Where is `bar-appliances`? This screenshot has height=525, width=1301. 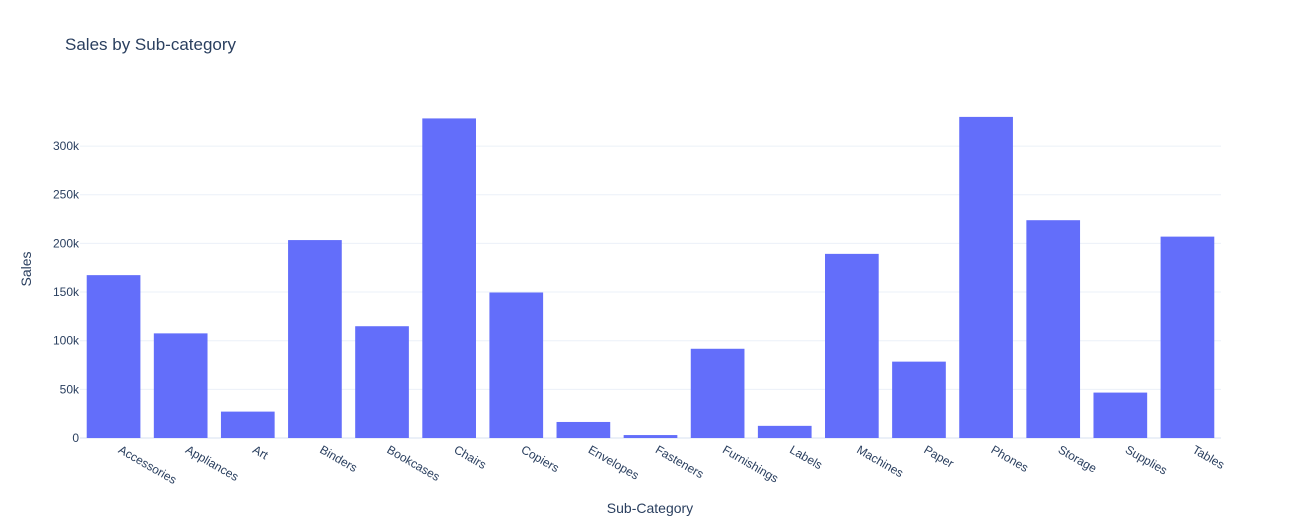 bar-appliances is located at coordinates (180, 385).